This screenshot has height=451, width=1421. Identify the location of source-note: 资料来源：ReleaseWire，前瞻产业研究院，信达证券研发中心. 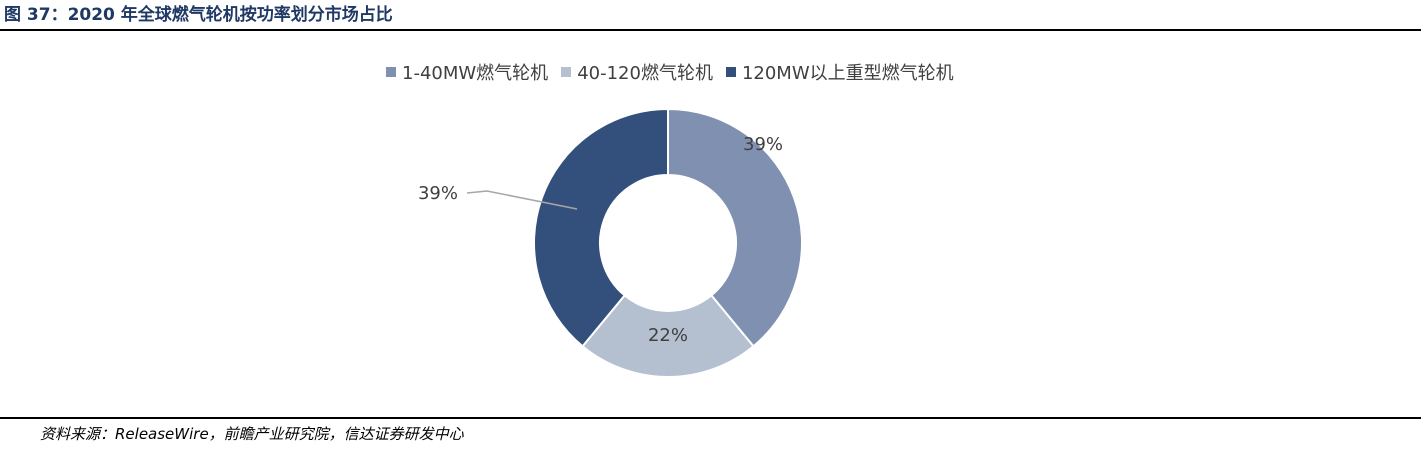
(252, 434).